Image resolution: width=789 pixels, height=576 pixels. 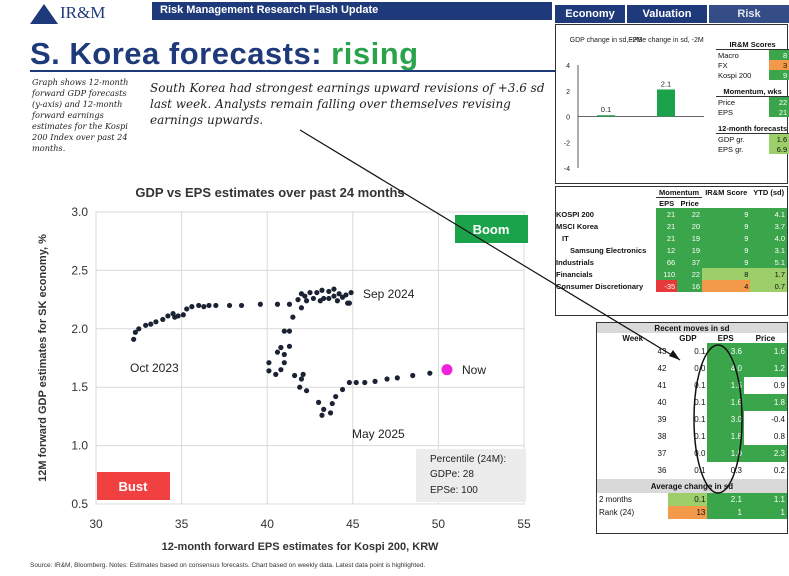 I want to click on momentum-row: Financials 110 22 8 1.7, so click(x=671, y=274).